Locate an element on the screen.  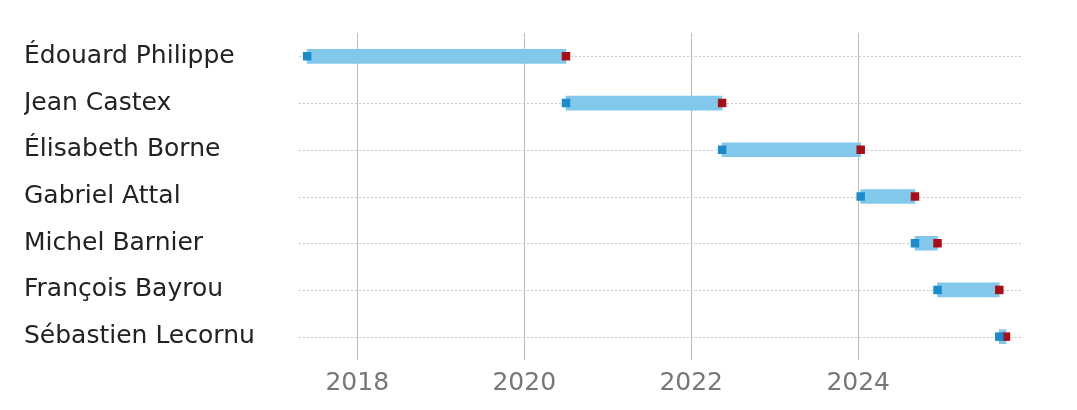
x-tick-label: 2024 is located at coordinates (858, 381).